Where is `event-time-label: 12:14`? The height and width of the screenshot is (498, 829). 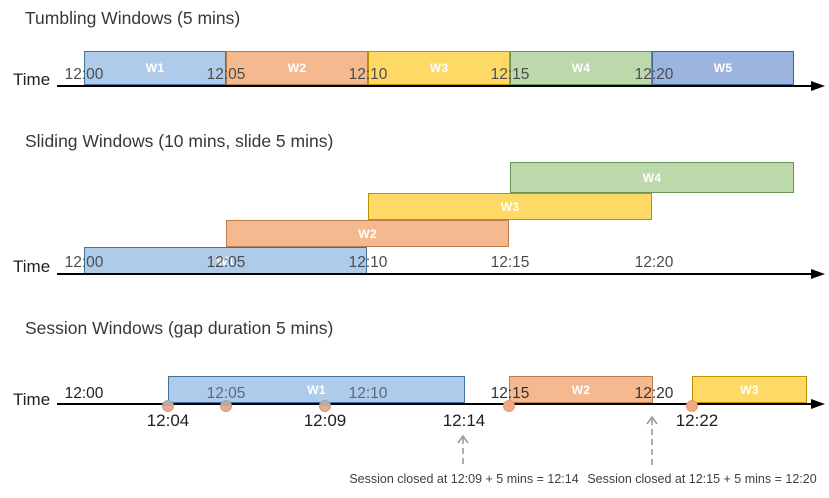 event-time-label: 12:14 is located at coordinates (464, 420).